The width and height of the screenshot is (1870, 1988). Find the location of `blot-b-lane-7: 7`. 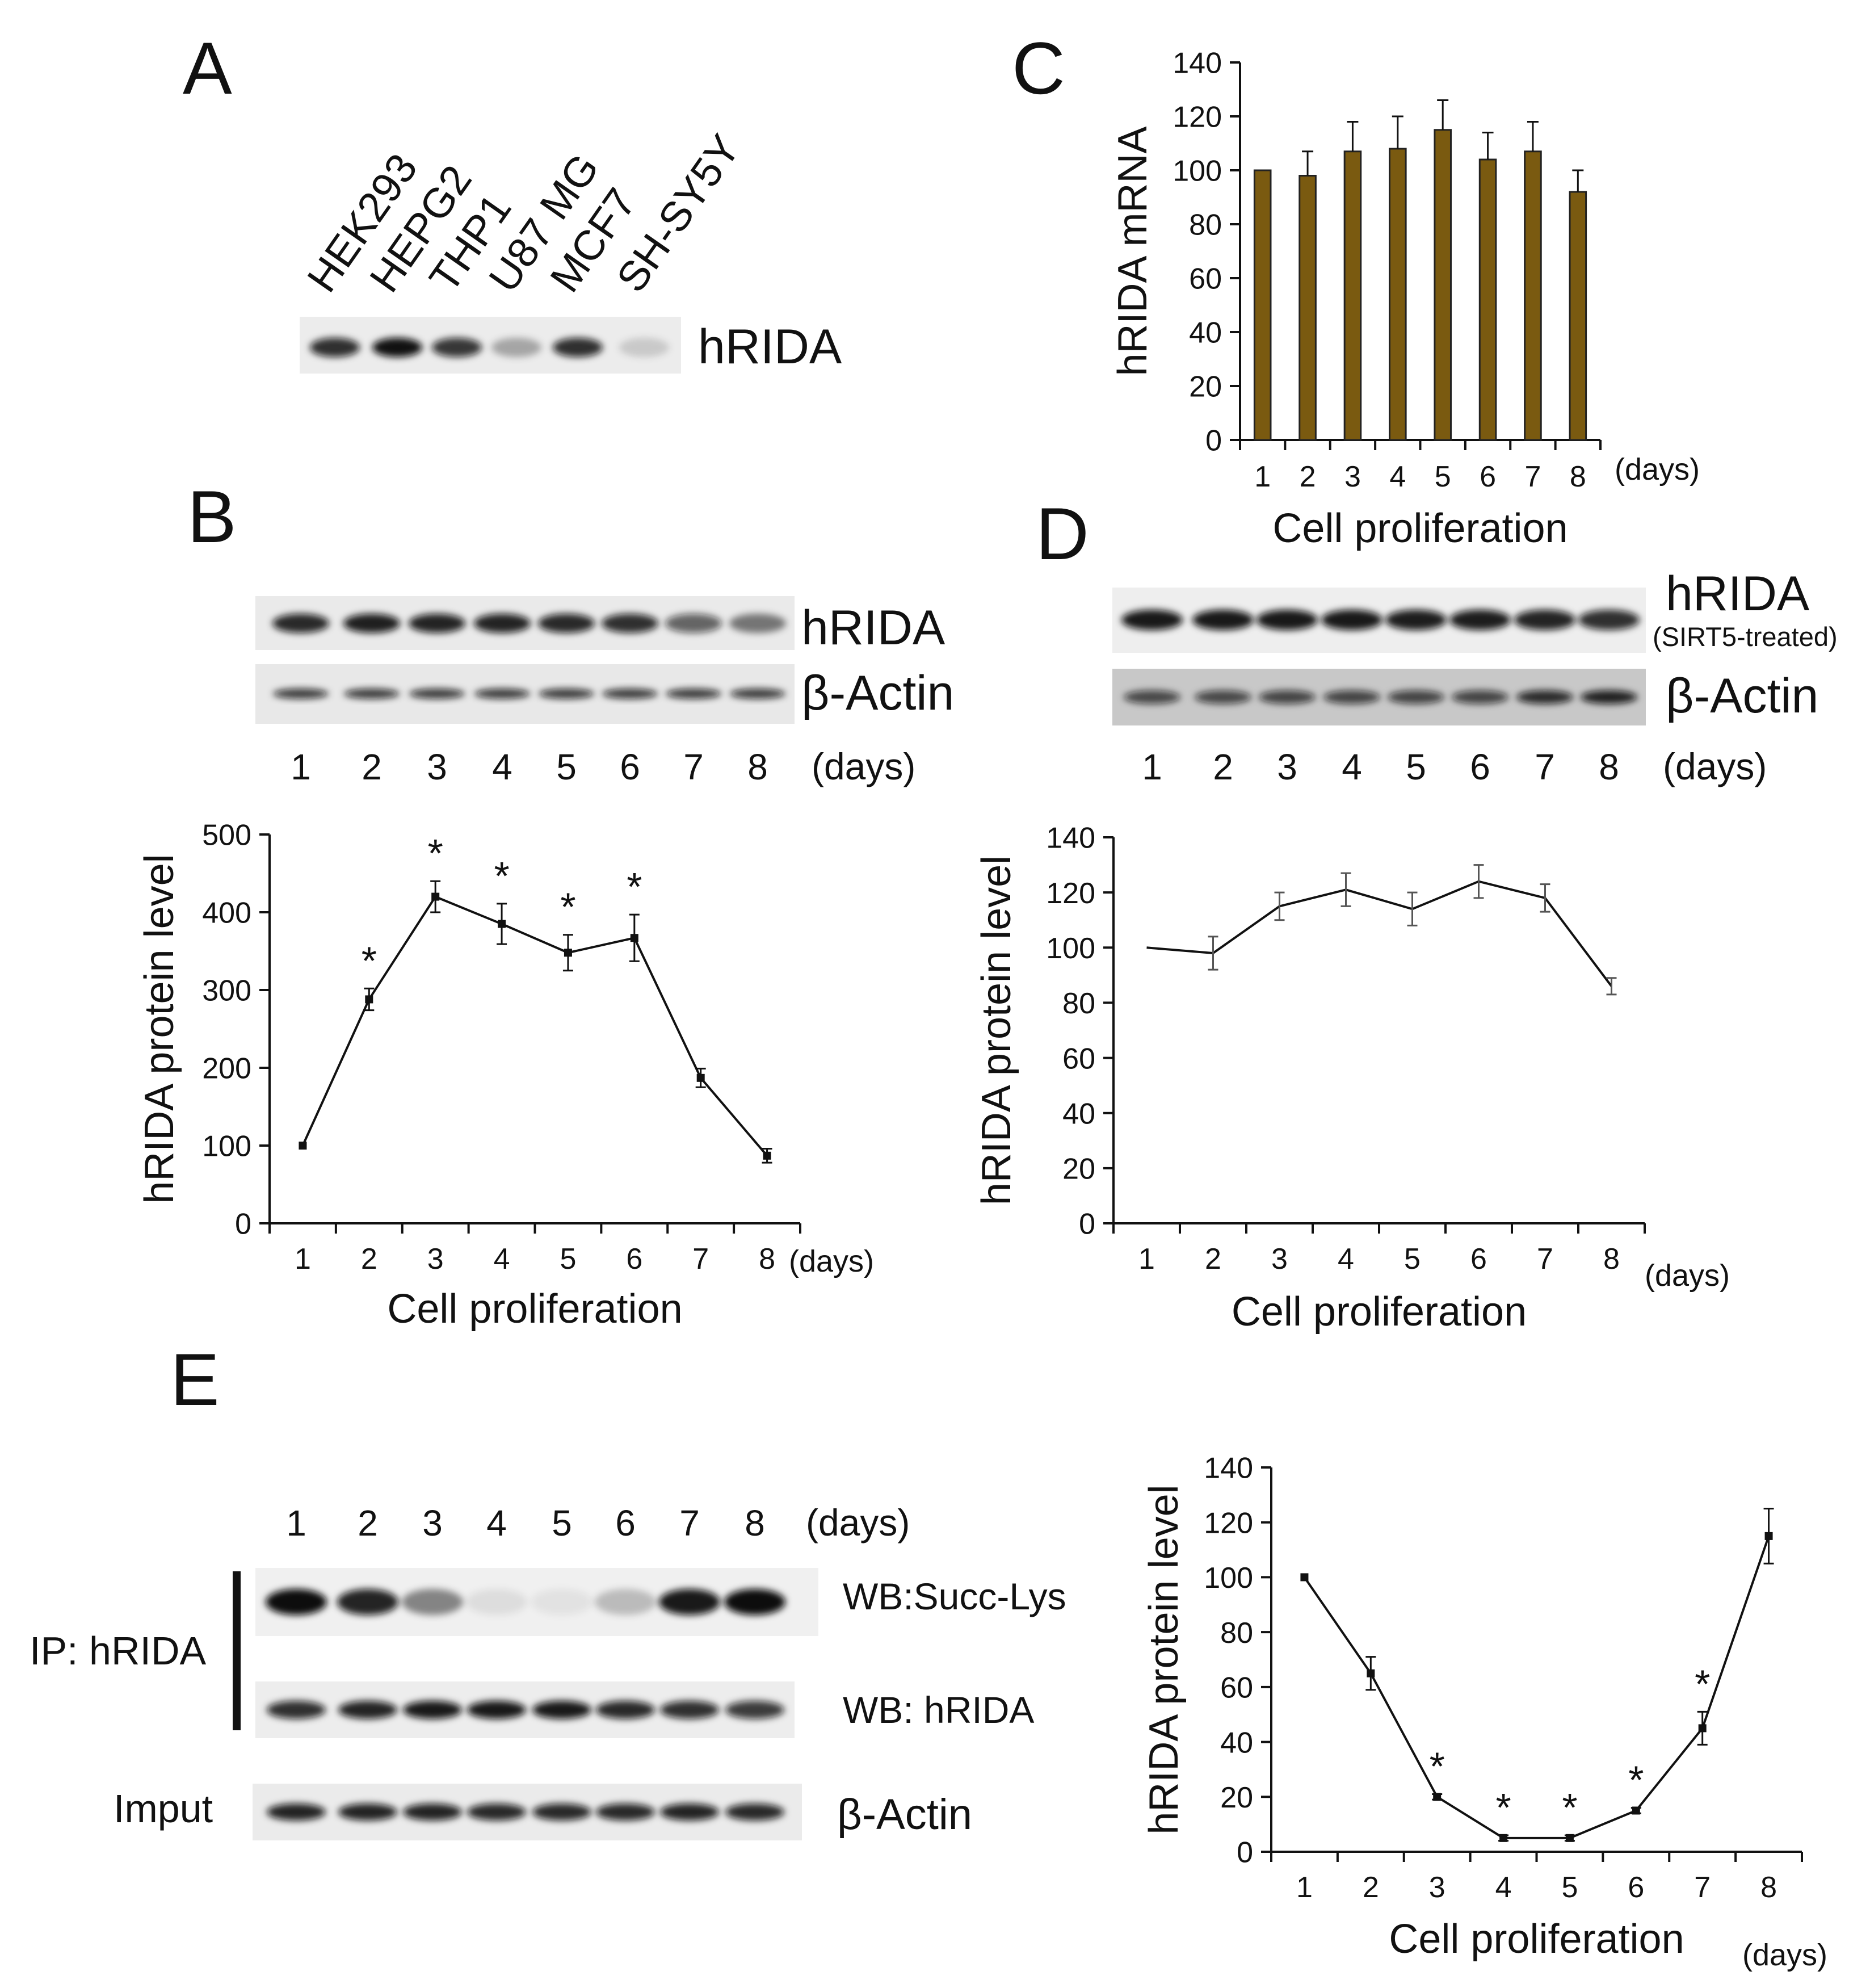

blot-b-lane-7: 7 is located at coordinates (694, 766).